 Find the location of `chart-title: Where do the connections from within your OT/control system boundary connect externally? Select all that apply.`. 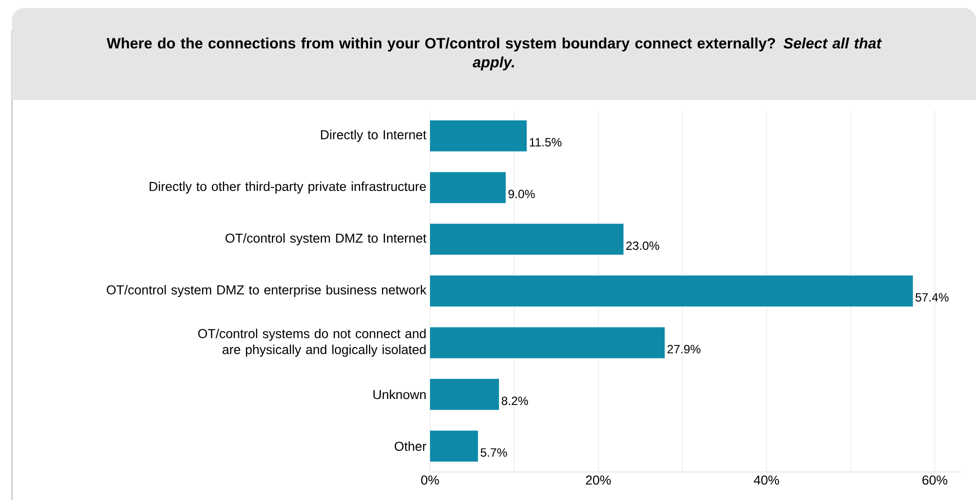

chart-title: Where do the connections from within your OT/control system boundary connect externally? Select all that apply. is located at coordinates (494, 54).